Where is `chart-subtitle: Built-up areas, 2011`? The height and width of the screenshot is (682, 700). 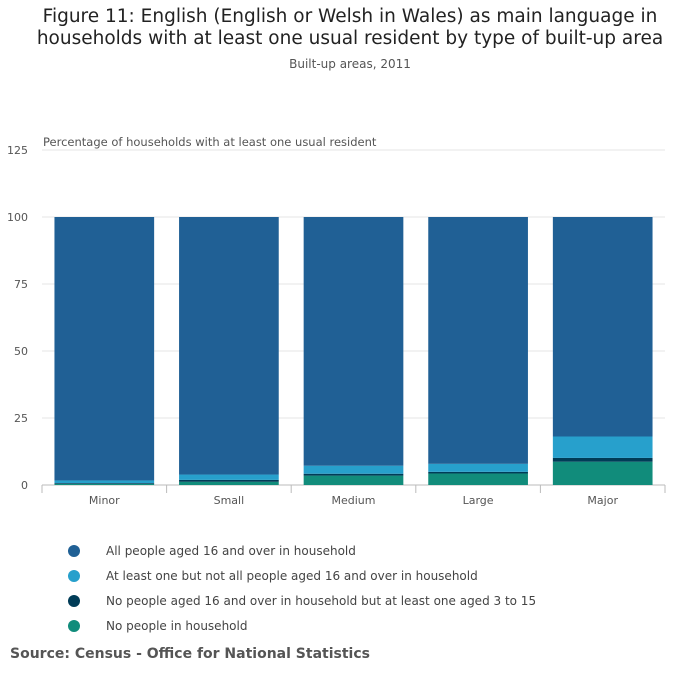 chart-subtitle: Built-up areas, 2011 is located at coordinates (350, 64).